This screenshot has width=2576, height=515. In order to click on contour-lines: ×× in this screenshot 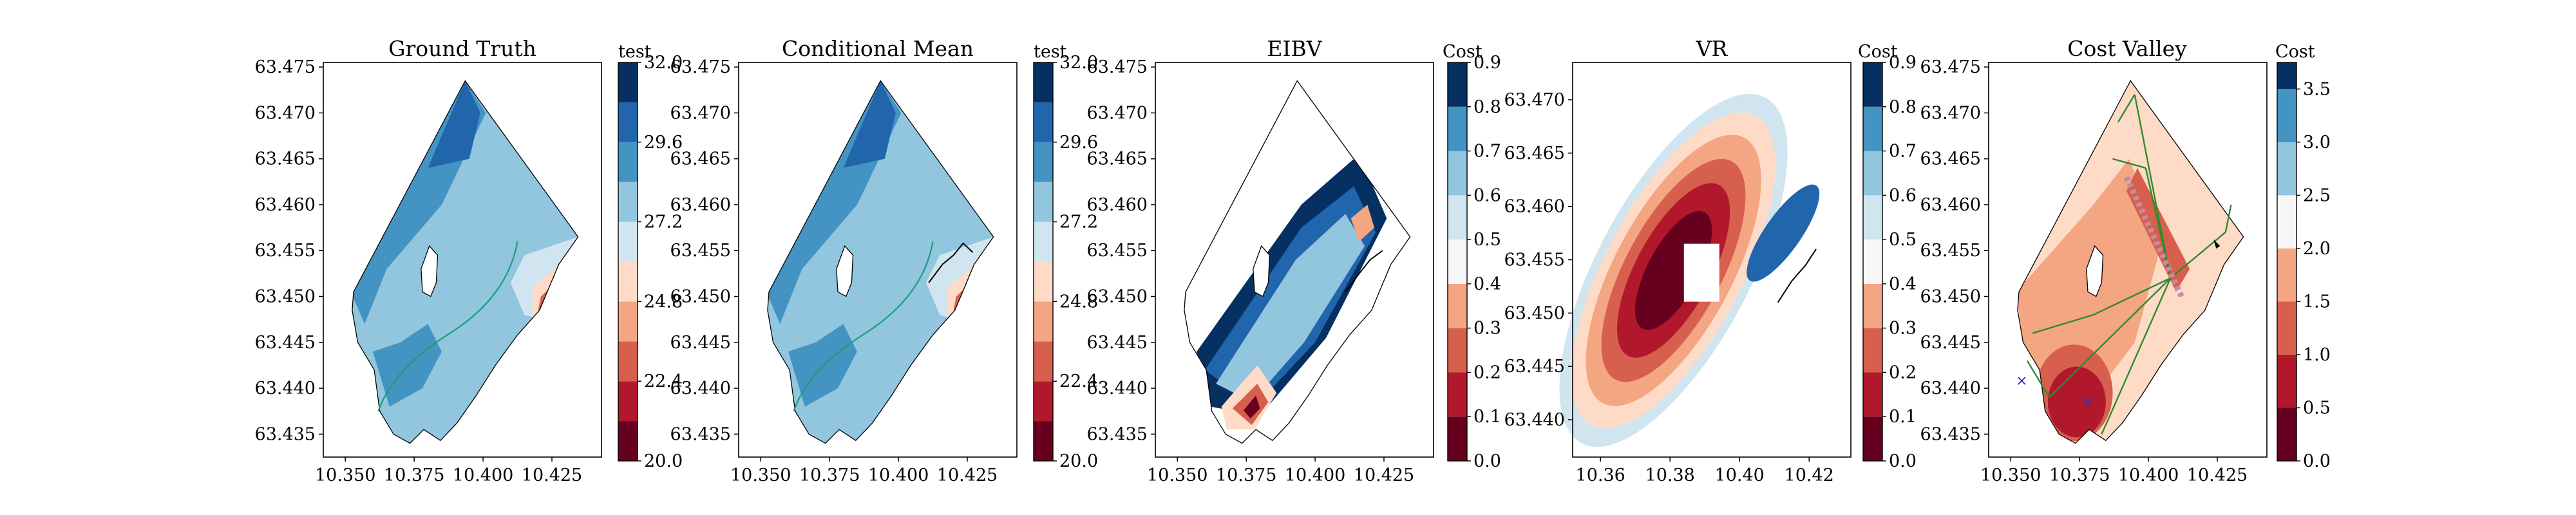, I will do `click(2124, 264)`.